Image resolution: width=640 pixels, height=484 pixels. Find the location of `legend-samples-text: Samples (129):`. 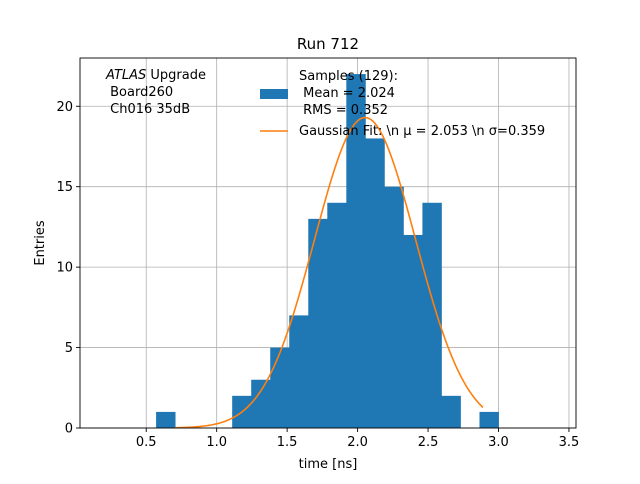

legend-samples-text: Samples (129): is located at coordinates (348, 76).